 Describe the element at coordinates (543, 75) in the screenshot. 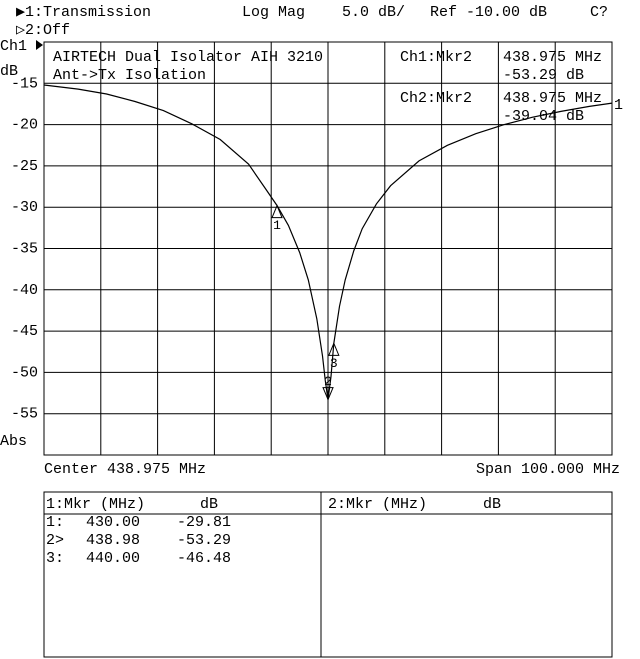

I see `readout-level: -53.29 dB` at that location.